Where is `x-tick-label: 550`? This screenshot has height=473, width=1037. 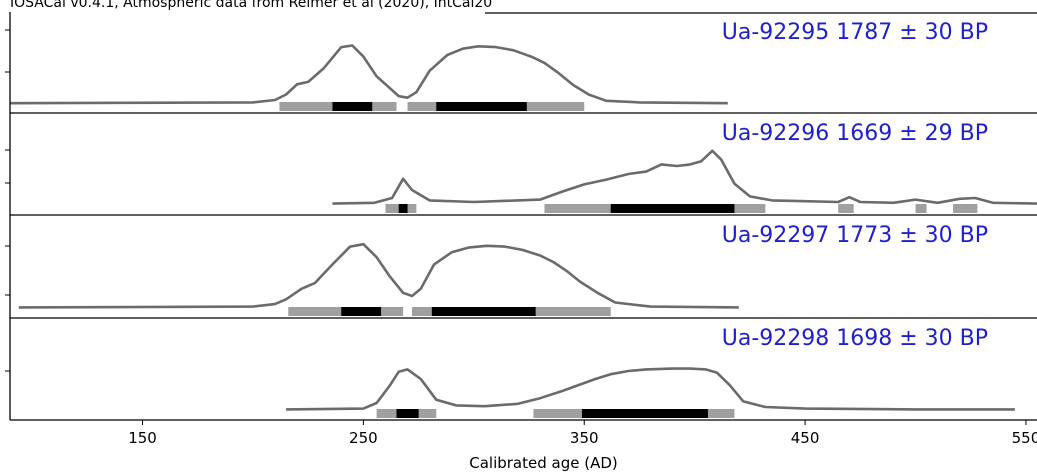
x-tick-label: 550 is located at coordinates (1024, 438).